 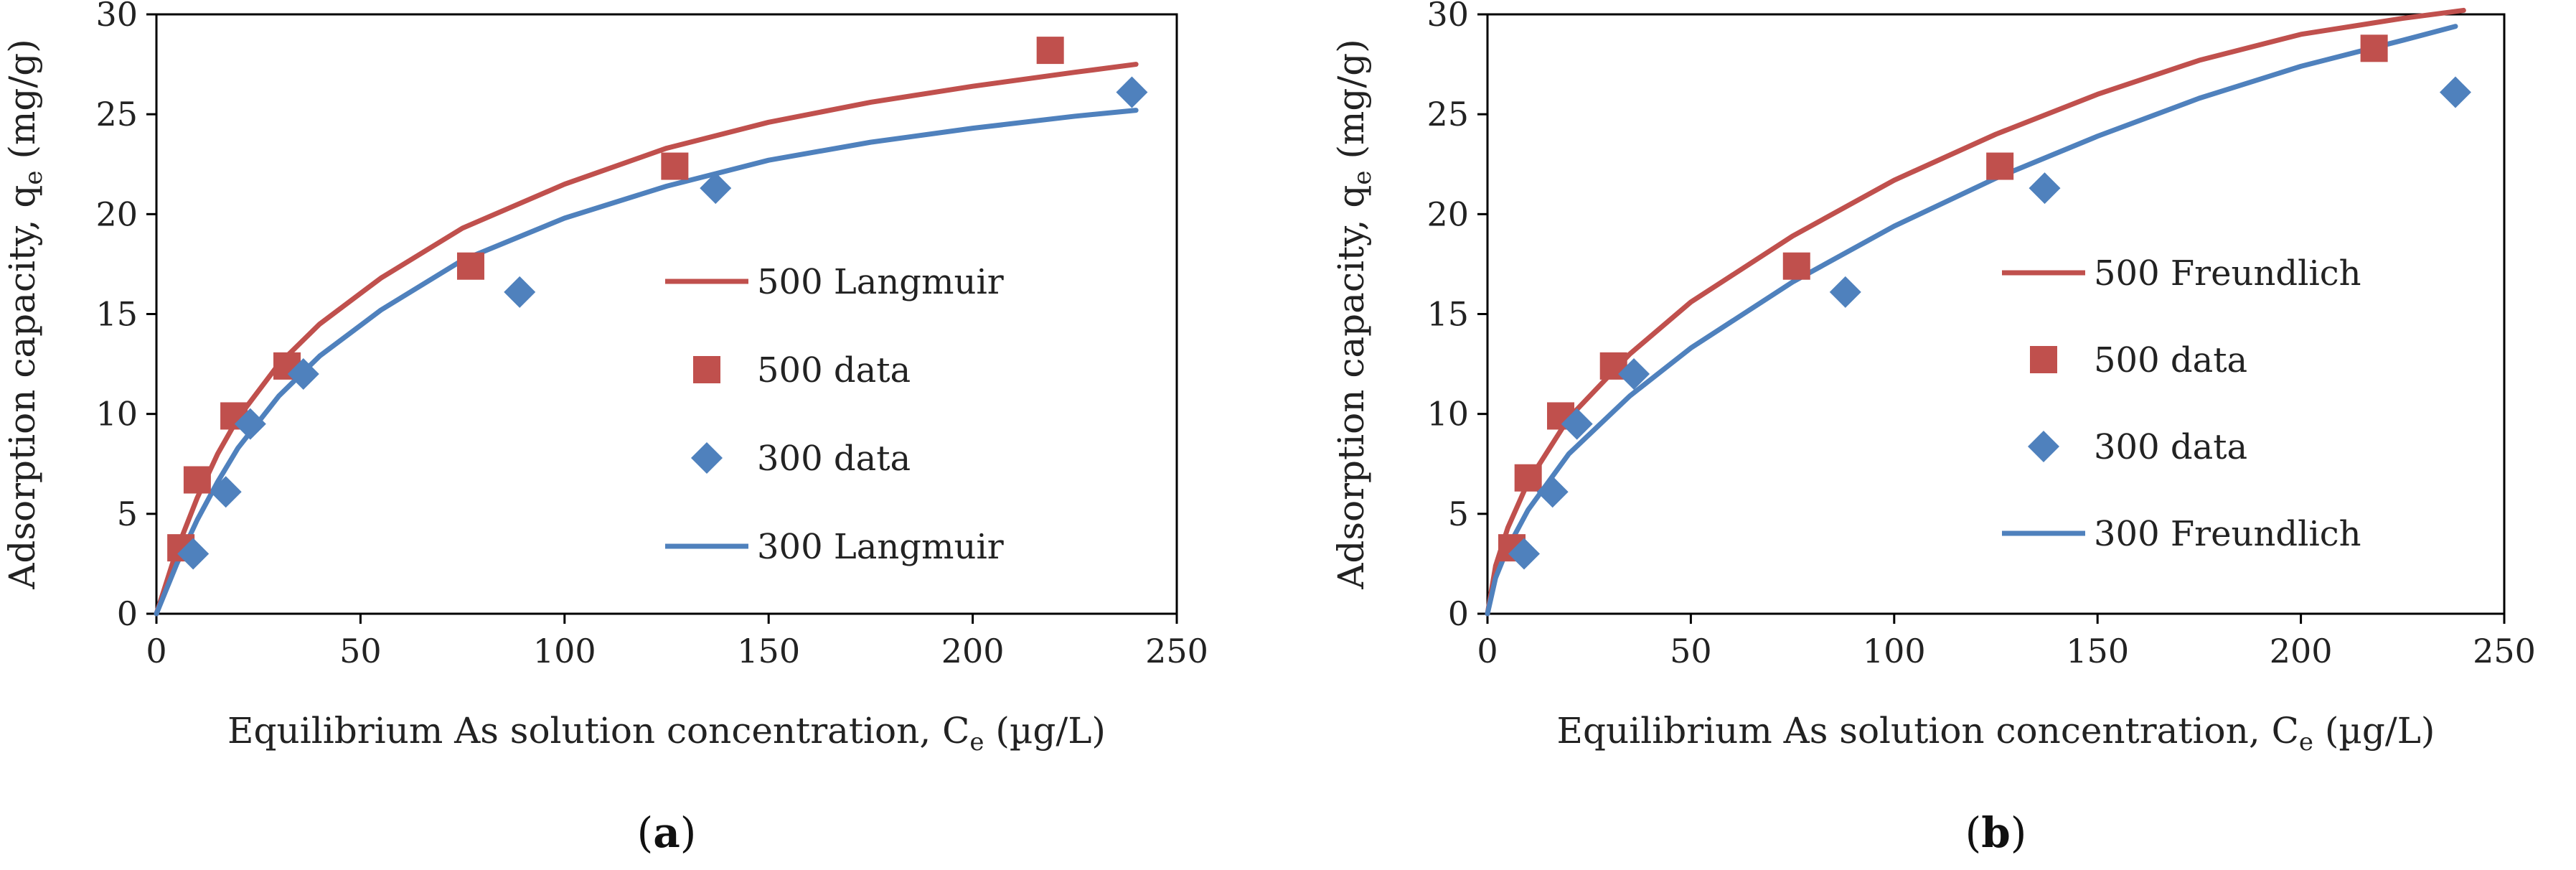 I want to click on legend-label: 300 Langmuir, so click(x=880, y=547).